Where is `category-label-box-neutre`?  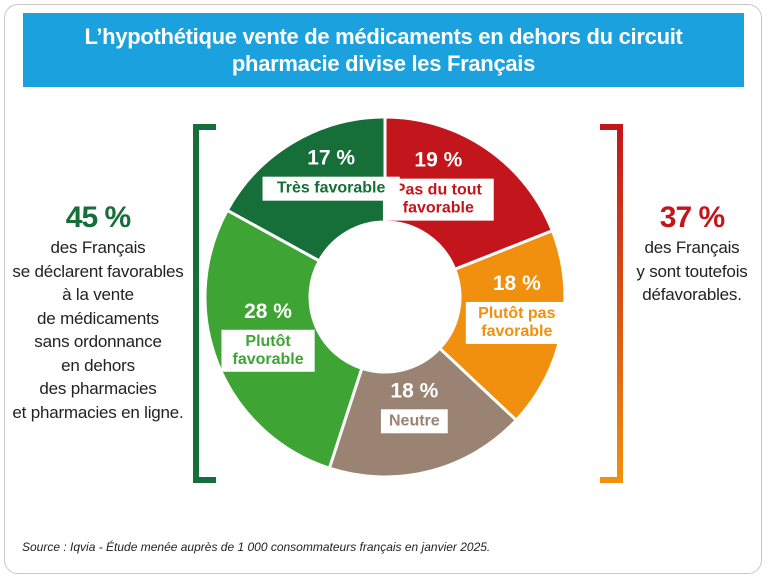
category-label-box-neutre is located at coordinates (414, 421).